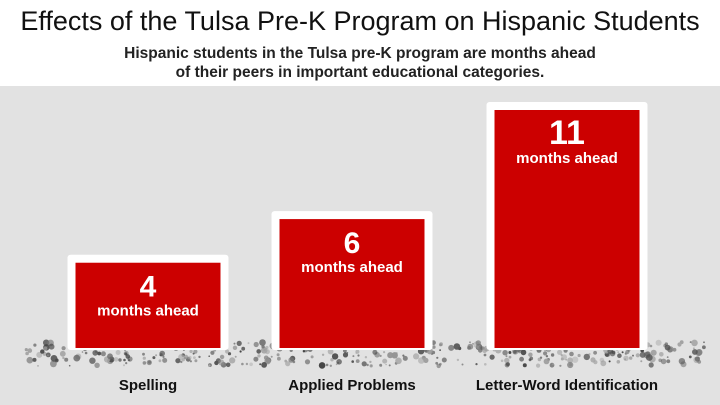 Image resolution: width=720 pixels, height=405 pixels. I want to click on category-label: Applied Problems, so click(352, 385).